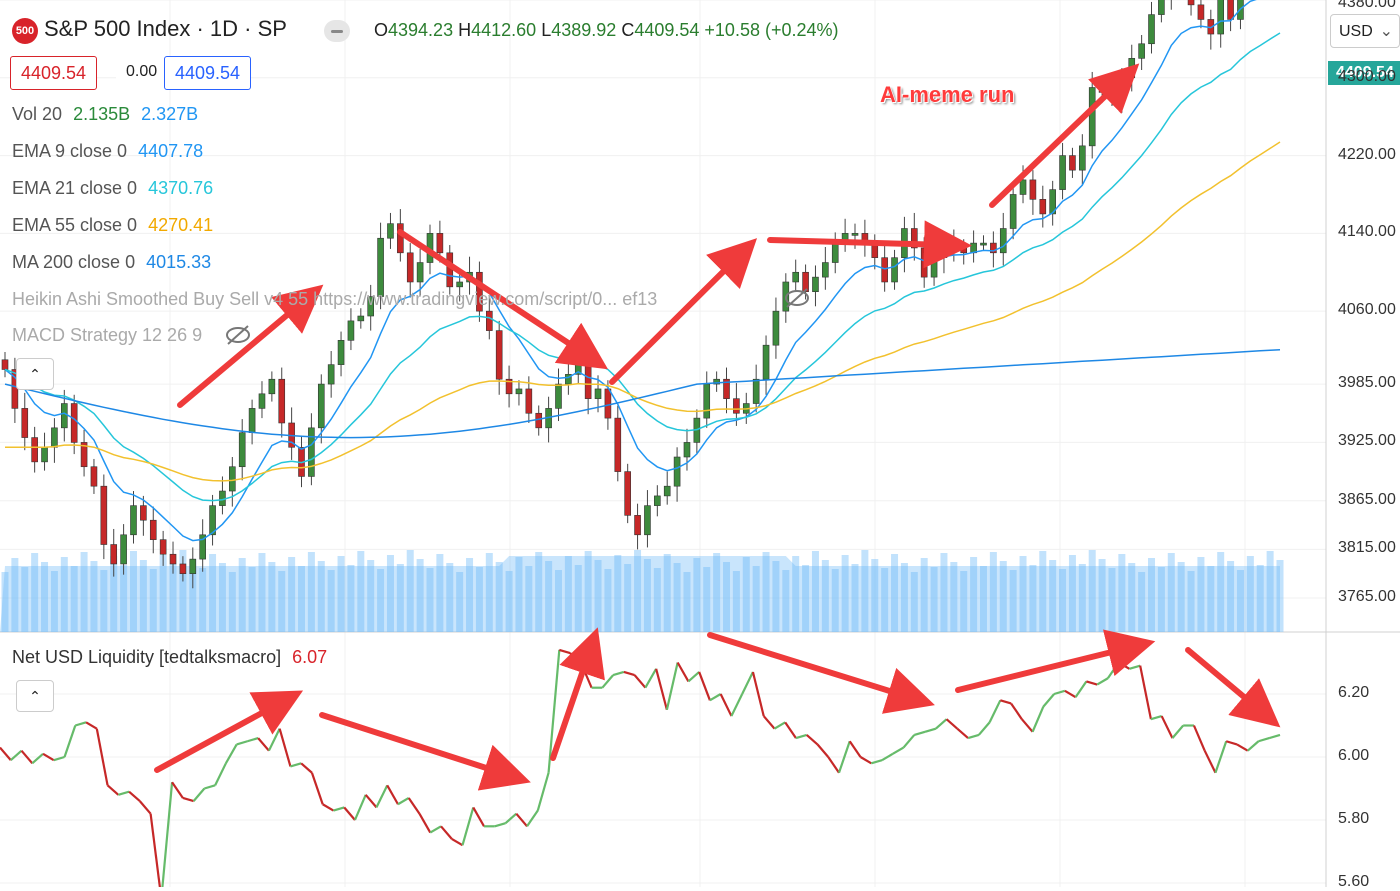 The width and height of the screenshot is (1400, 891). What do you see at coordinates (797, 298) in the screenshot?
I see `eye-hidden-icon` at bounding box center [797, 298].